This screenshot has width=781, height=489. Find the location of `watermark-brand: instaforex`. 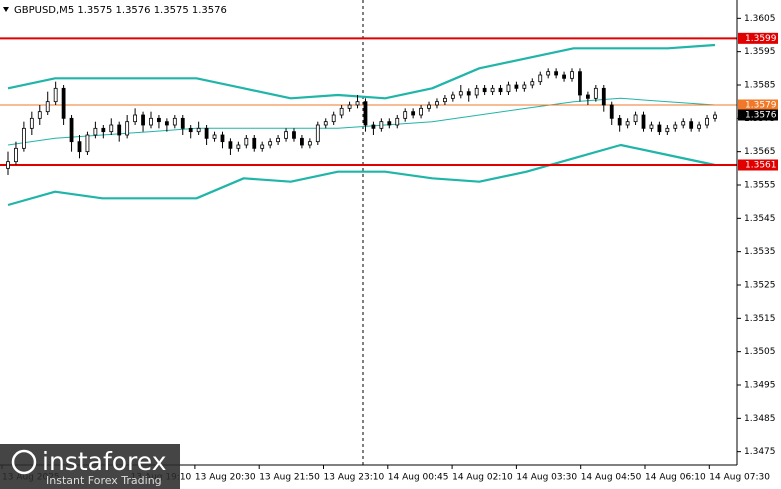

watermark-brand: instaforex is located at coordinates (104, 461).